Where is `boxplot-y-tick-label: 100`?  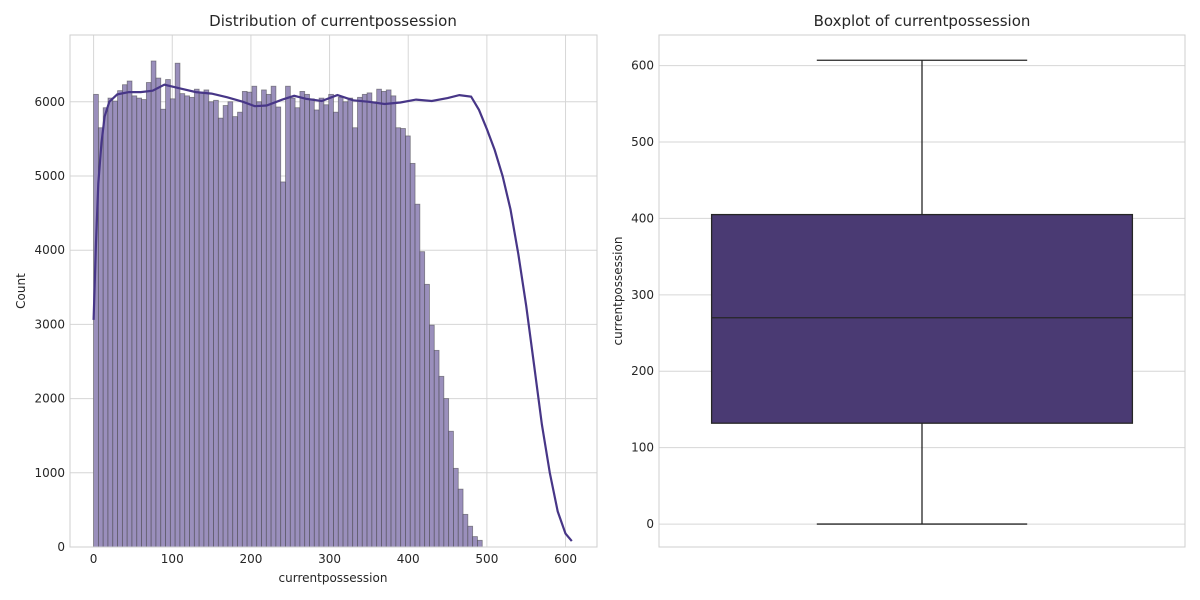 boxplot-y-tick-label: 100 is located at coordinates (642, 448).